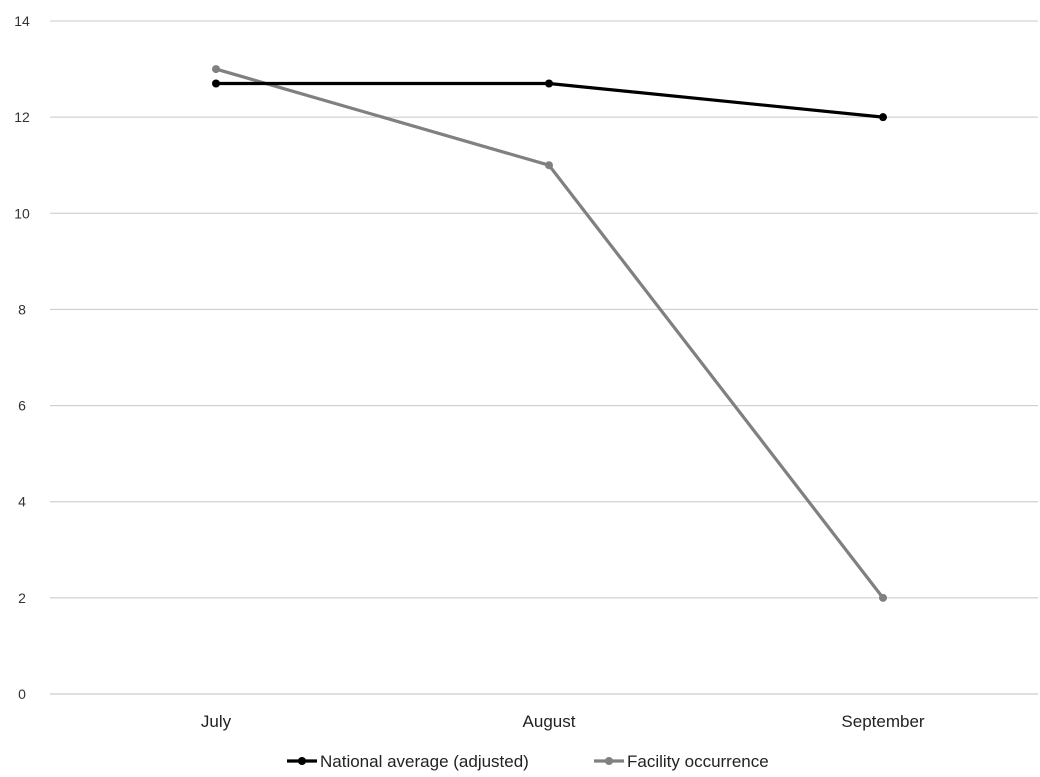 This screenshot has height=777, width=1040. What do you see at coordinates (22, 694) in the screenshot?
I see `y-tick-label: 0` at bounding box center [22, 694].